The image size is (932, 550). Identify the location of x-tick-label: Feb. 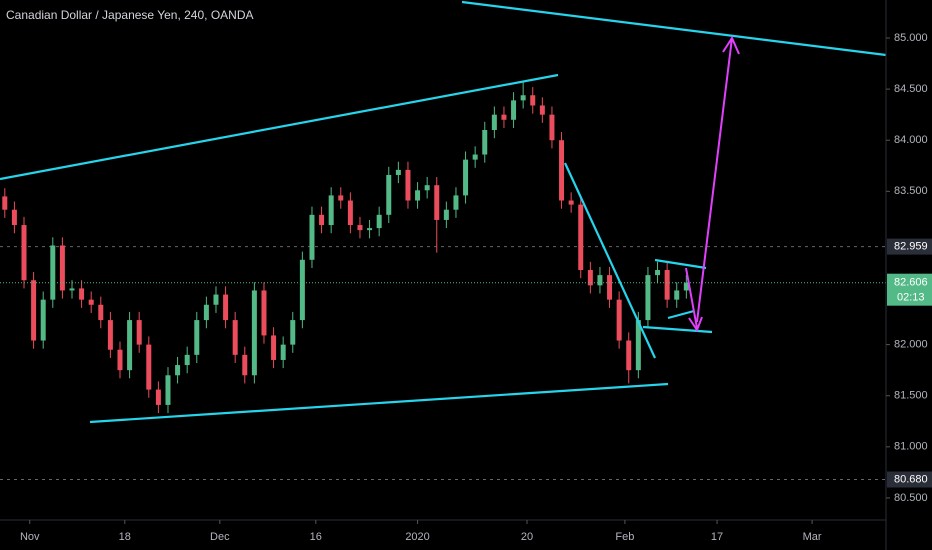
(624, 537).